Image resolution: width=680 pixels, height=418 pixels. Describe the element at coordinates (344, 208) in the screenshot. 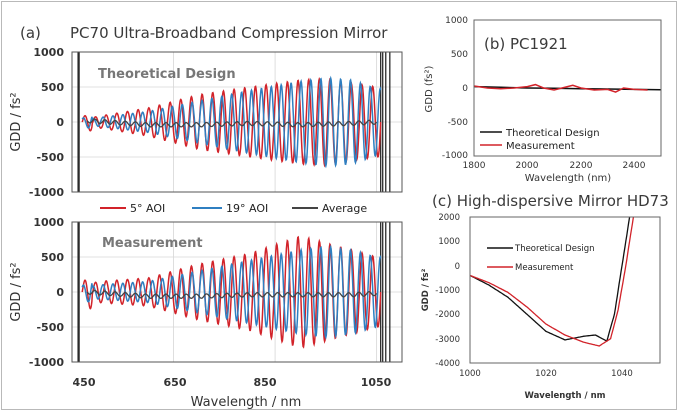

I see `legend-label-average: Average` at that location.